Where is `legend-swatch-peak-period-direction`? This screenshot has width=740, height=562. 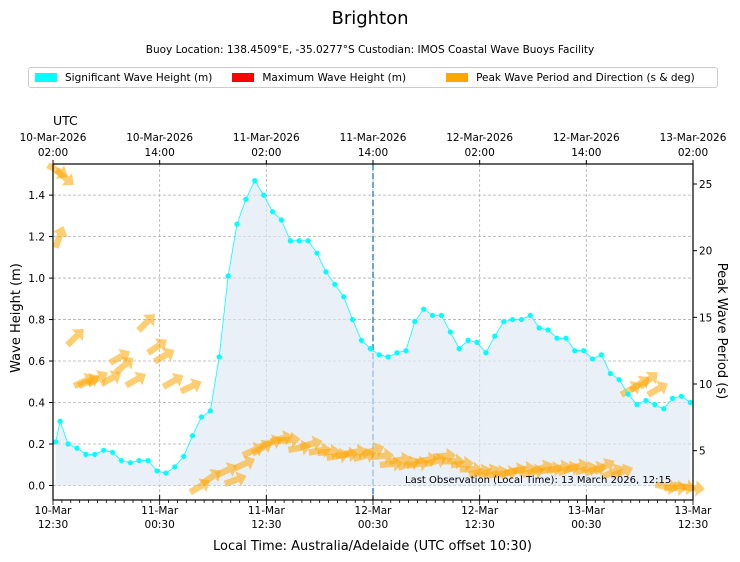 legend-swatch-peak-period-direction is located at coordinates (457, 77).